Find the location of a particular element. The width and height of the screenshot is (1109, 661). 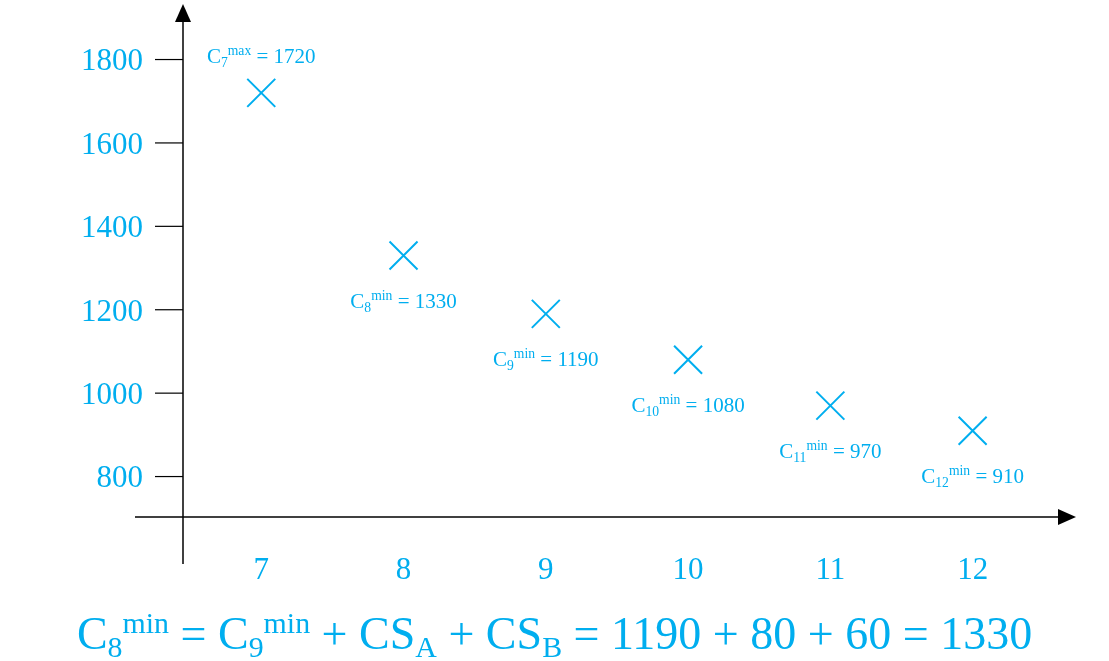

x-tick-label: 7 is located at coordinates (261, 568).